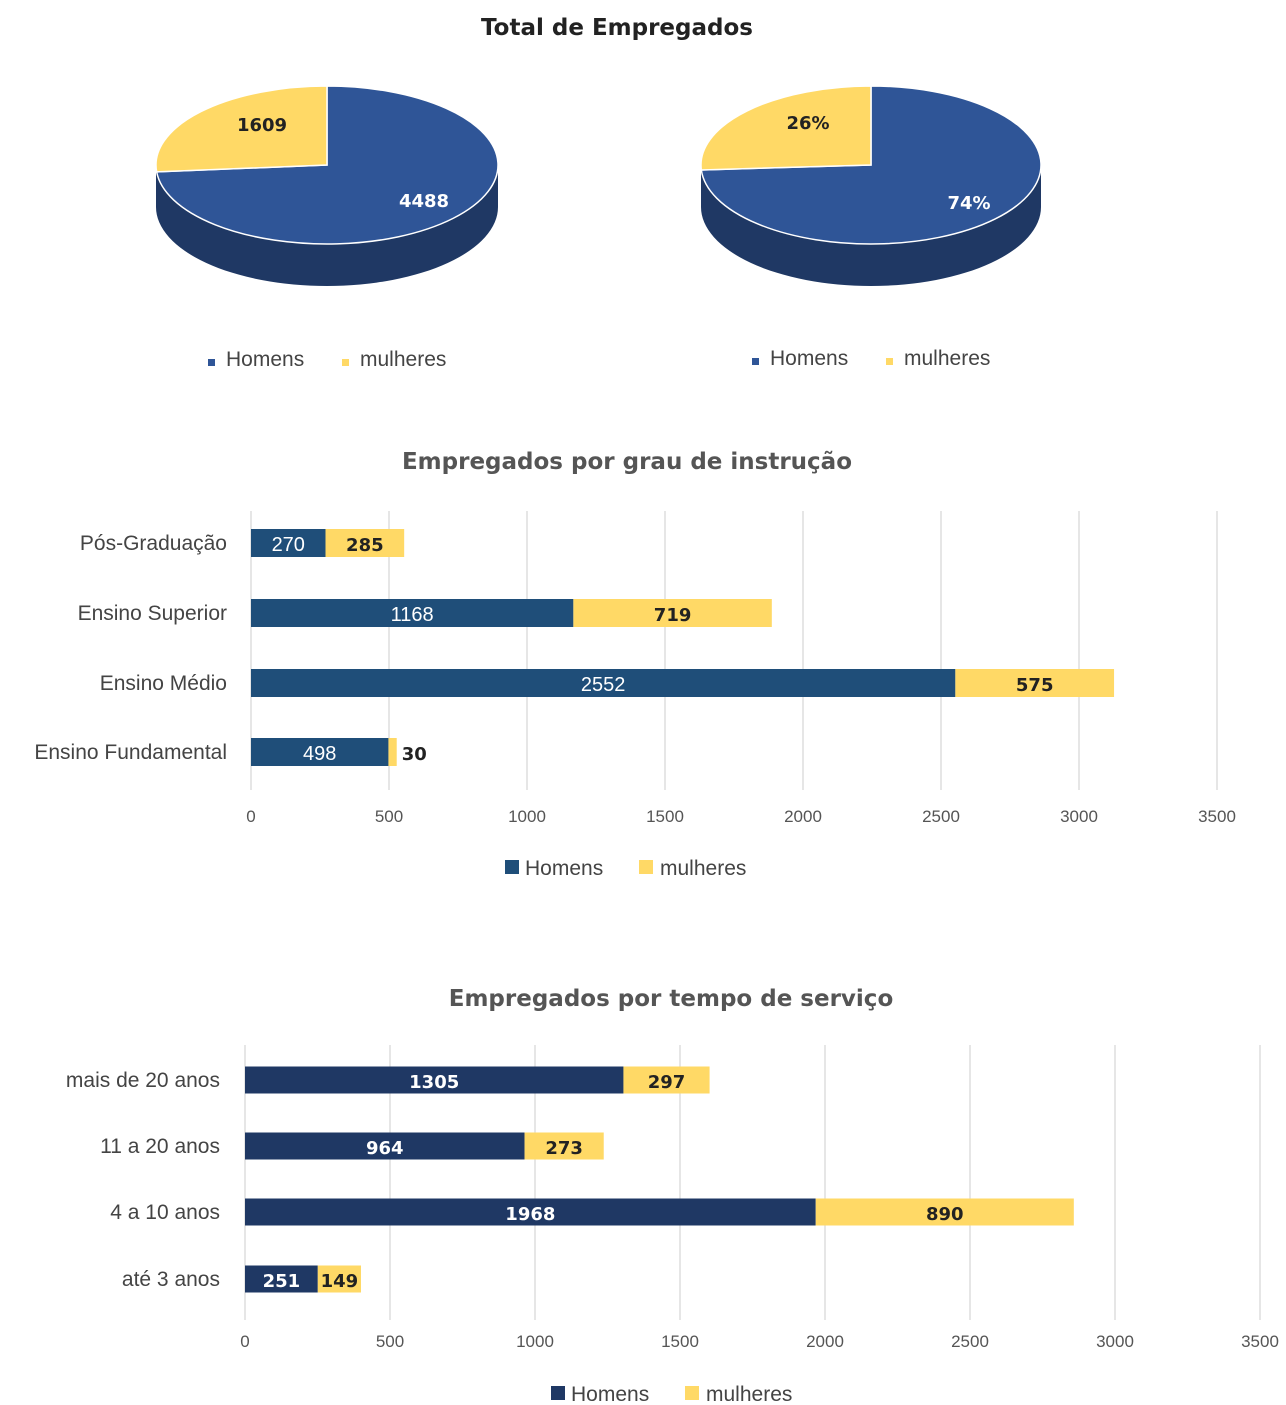 This screenshot has width=1286, height=1405. I want to click on data-label-mulheres: 575, so click(1035, 685).